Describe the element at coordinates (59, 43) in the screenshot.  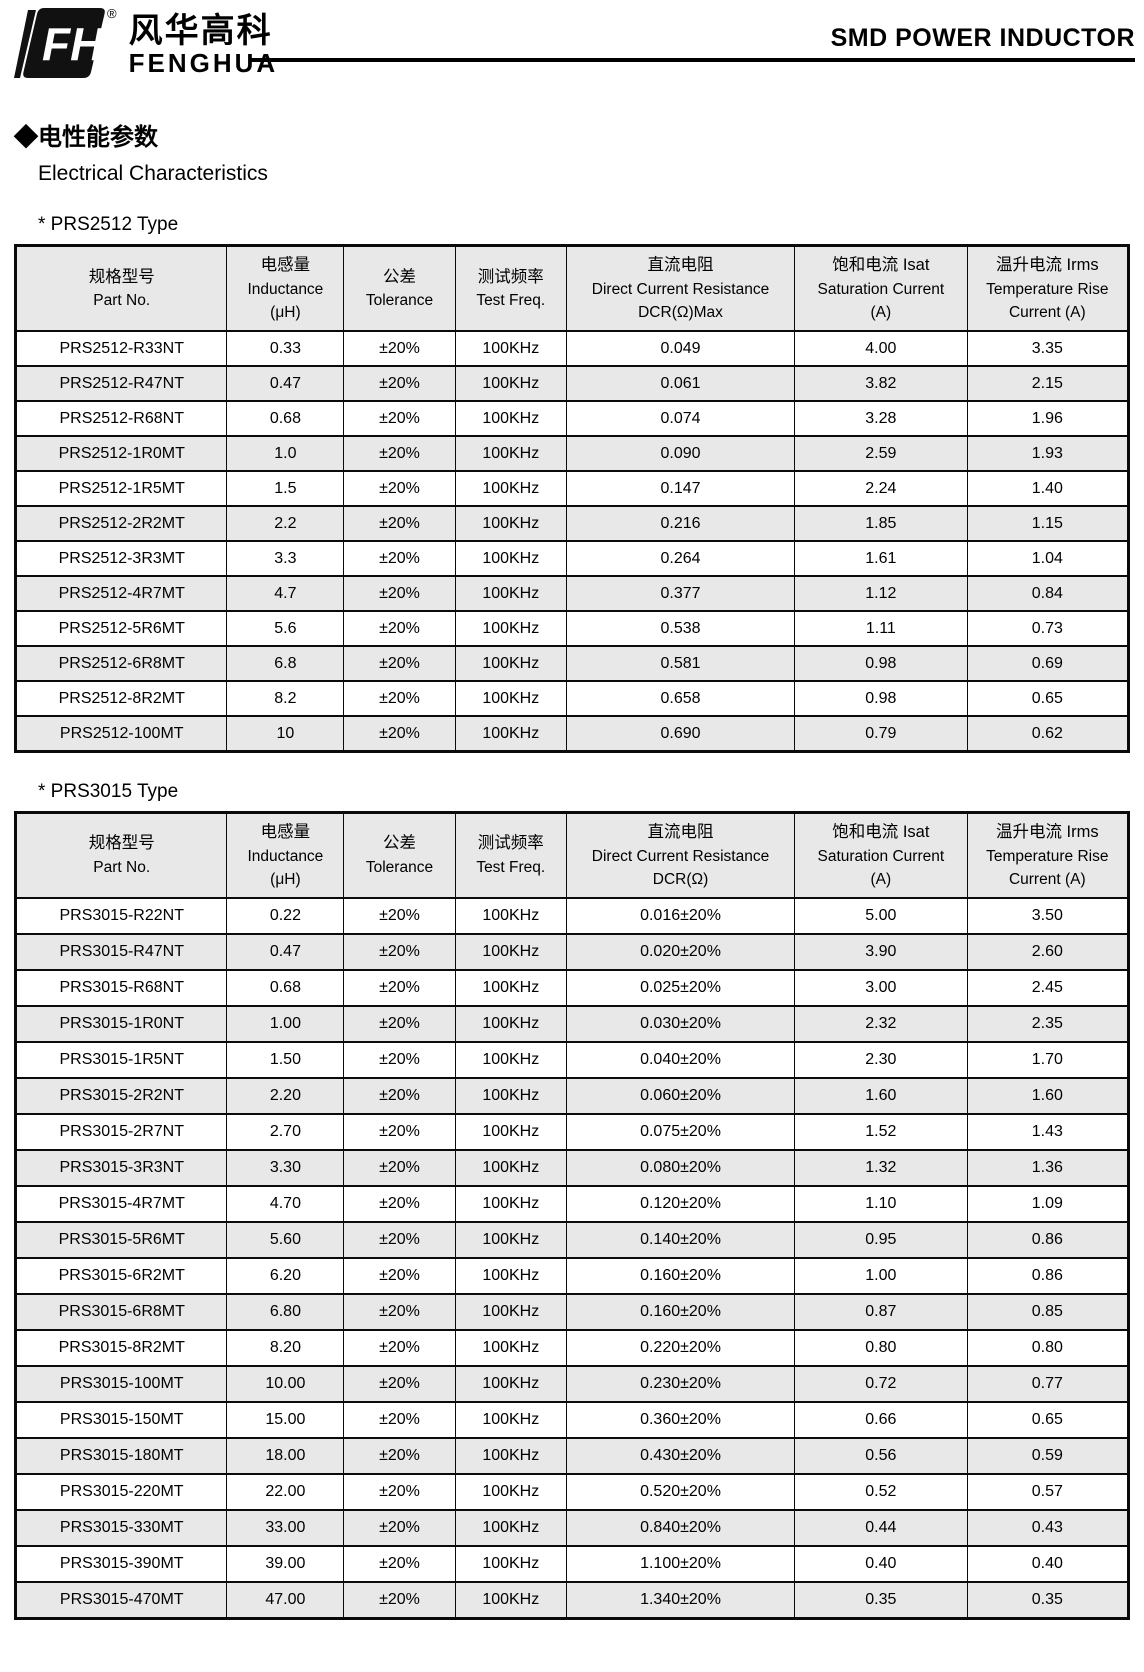
I see `fenghua-logo-icon: FH` at that location.